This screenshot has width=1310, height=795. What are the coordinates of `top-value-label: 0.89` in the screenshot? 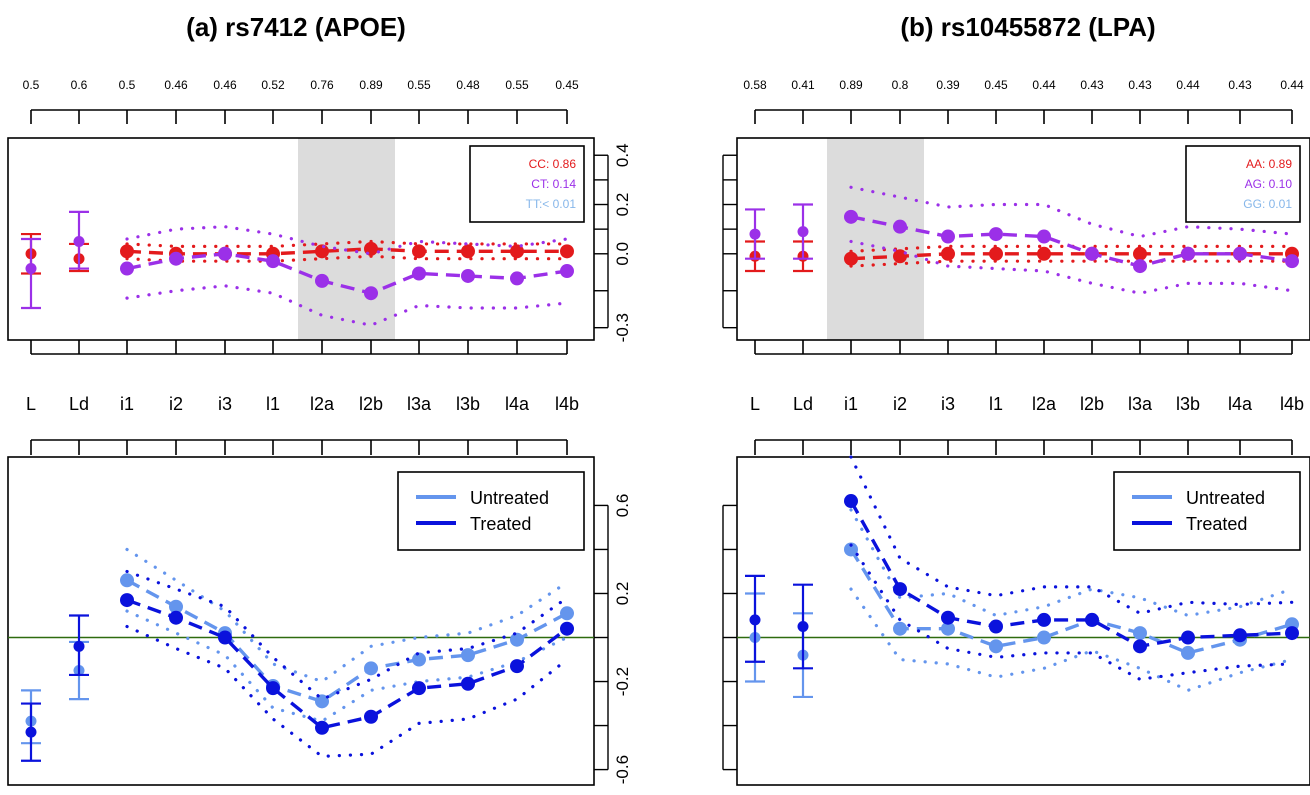 It's located at (371, 85).